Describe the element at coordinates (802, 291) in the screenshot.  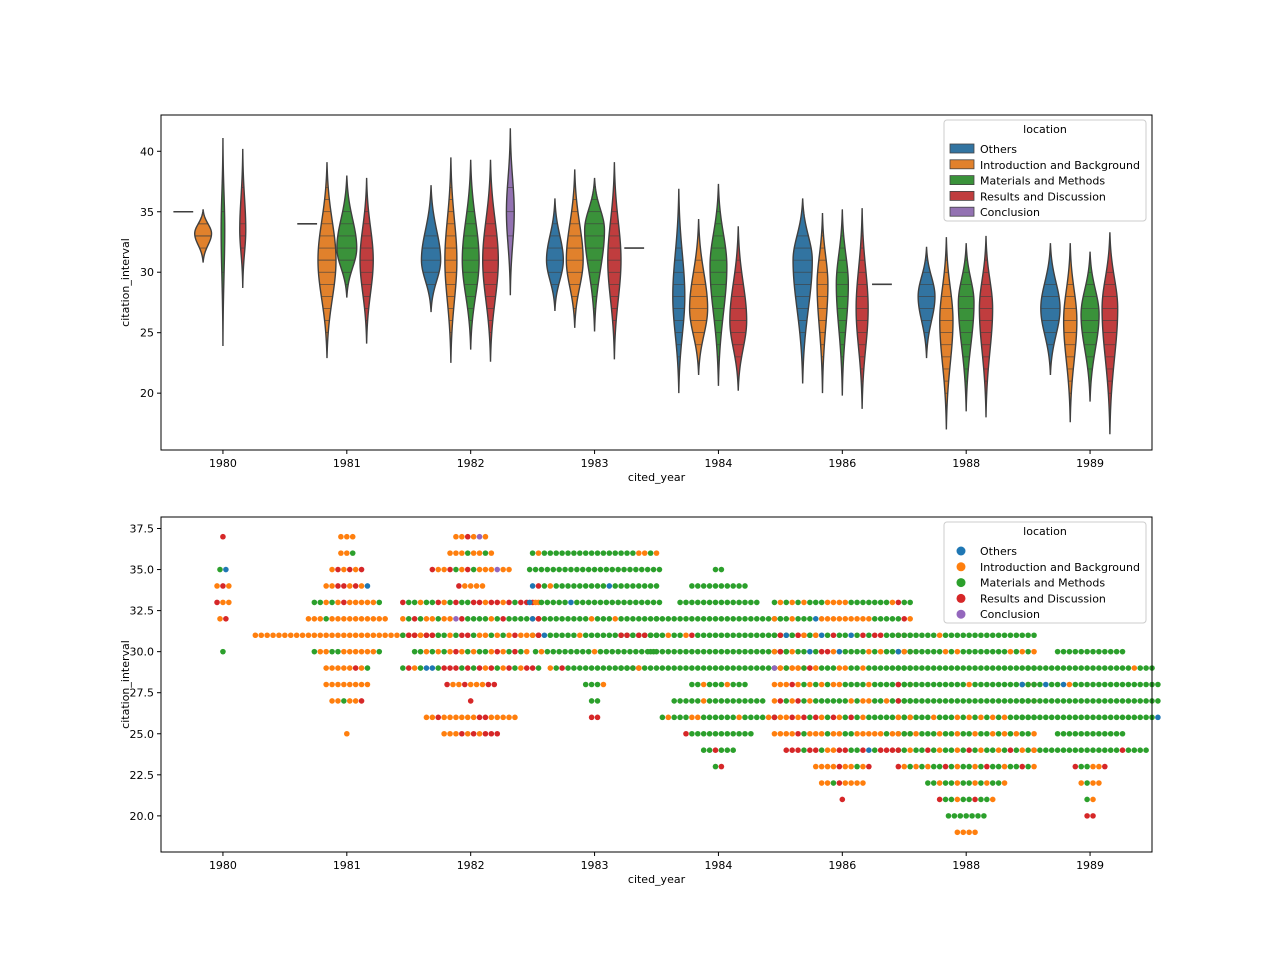
I see `violin-1986-others` at that location.